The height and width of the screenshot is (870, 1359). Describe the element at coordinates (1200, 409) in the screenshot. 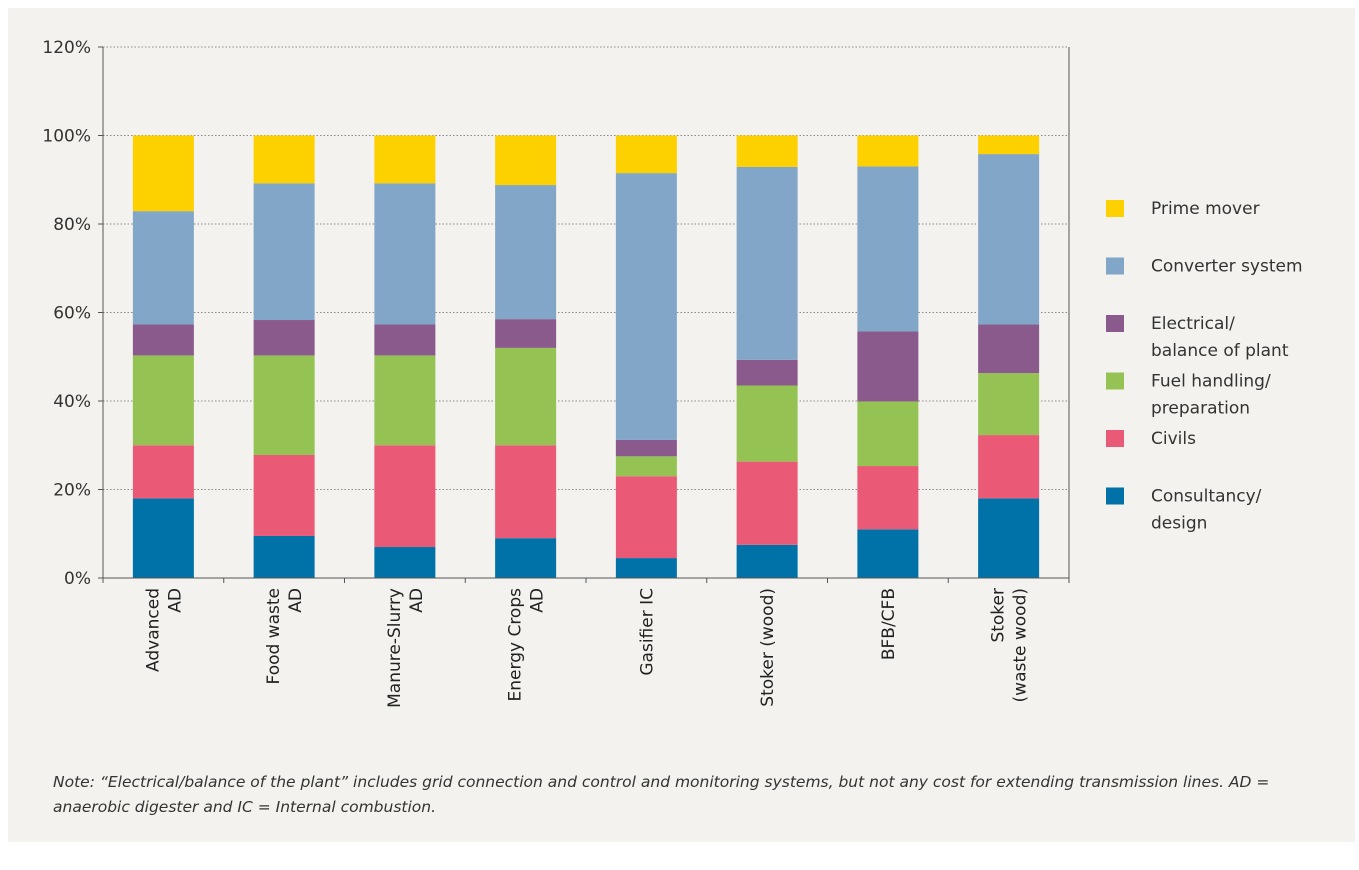

I see `legend-label: preparation` at that location.